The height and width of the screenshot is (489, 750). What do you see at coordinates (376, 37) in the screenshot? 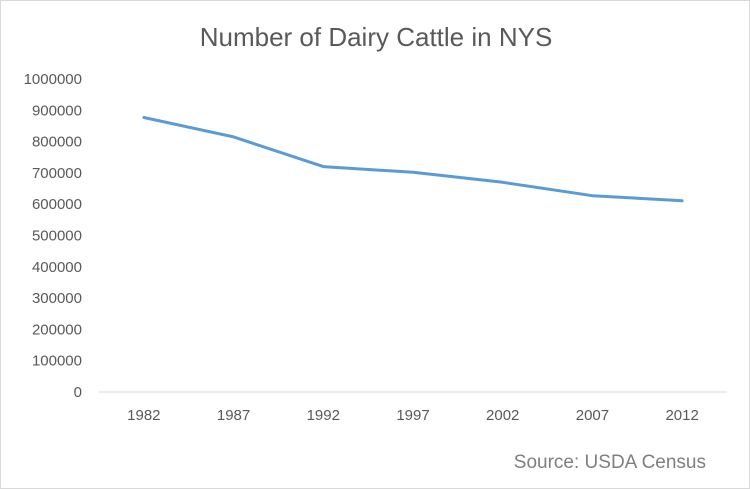
I see `chart-title: Number of Dairy Cattle in NYS` at bounding box center [376, 37].